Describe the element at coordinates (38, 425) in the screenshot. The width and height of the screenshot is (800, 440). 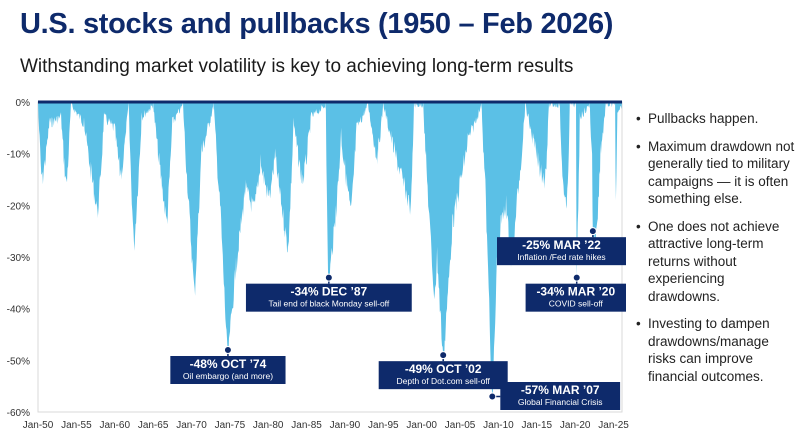
I see `x-tick-label: Jan-50` at that location.